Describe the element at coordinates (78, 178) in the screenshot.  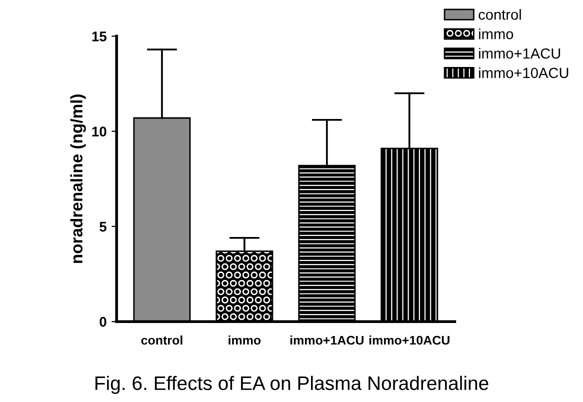
I see `y-axis-title: noradrenaline (ng/ml)` at that location.